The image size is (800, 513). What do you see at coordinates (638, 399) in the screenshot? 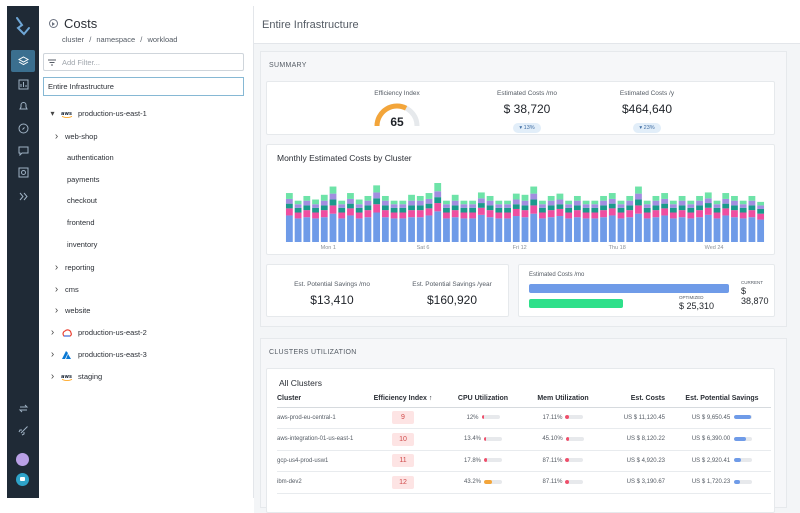
I see `col-costs: Est. Costs` at bounding box center [638, 399].